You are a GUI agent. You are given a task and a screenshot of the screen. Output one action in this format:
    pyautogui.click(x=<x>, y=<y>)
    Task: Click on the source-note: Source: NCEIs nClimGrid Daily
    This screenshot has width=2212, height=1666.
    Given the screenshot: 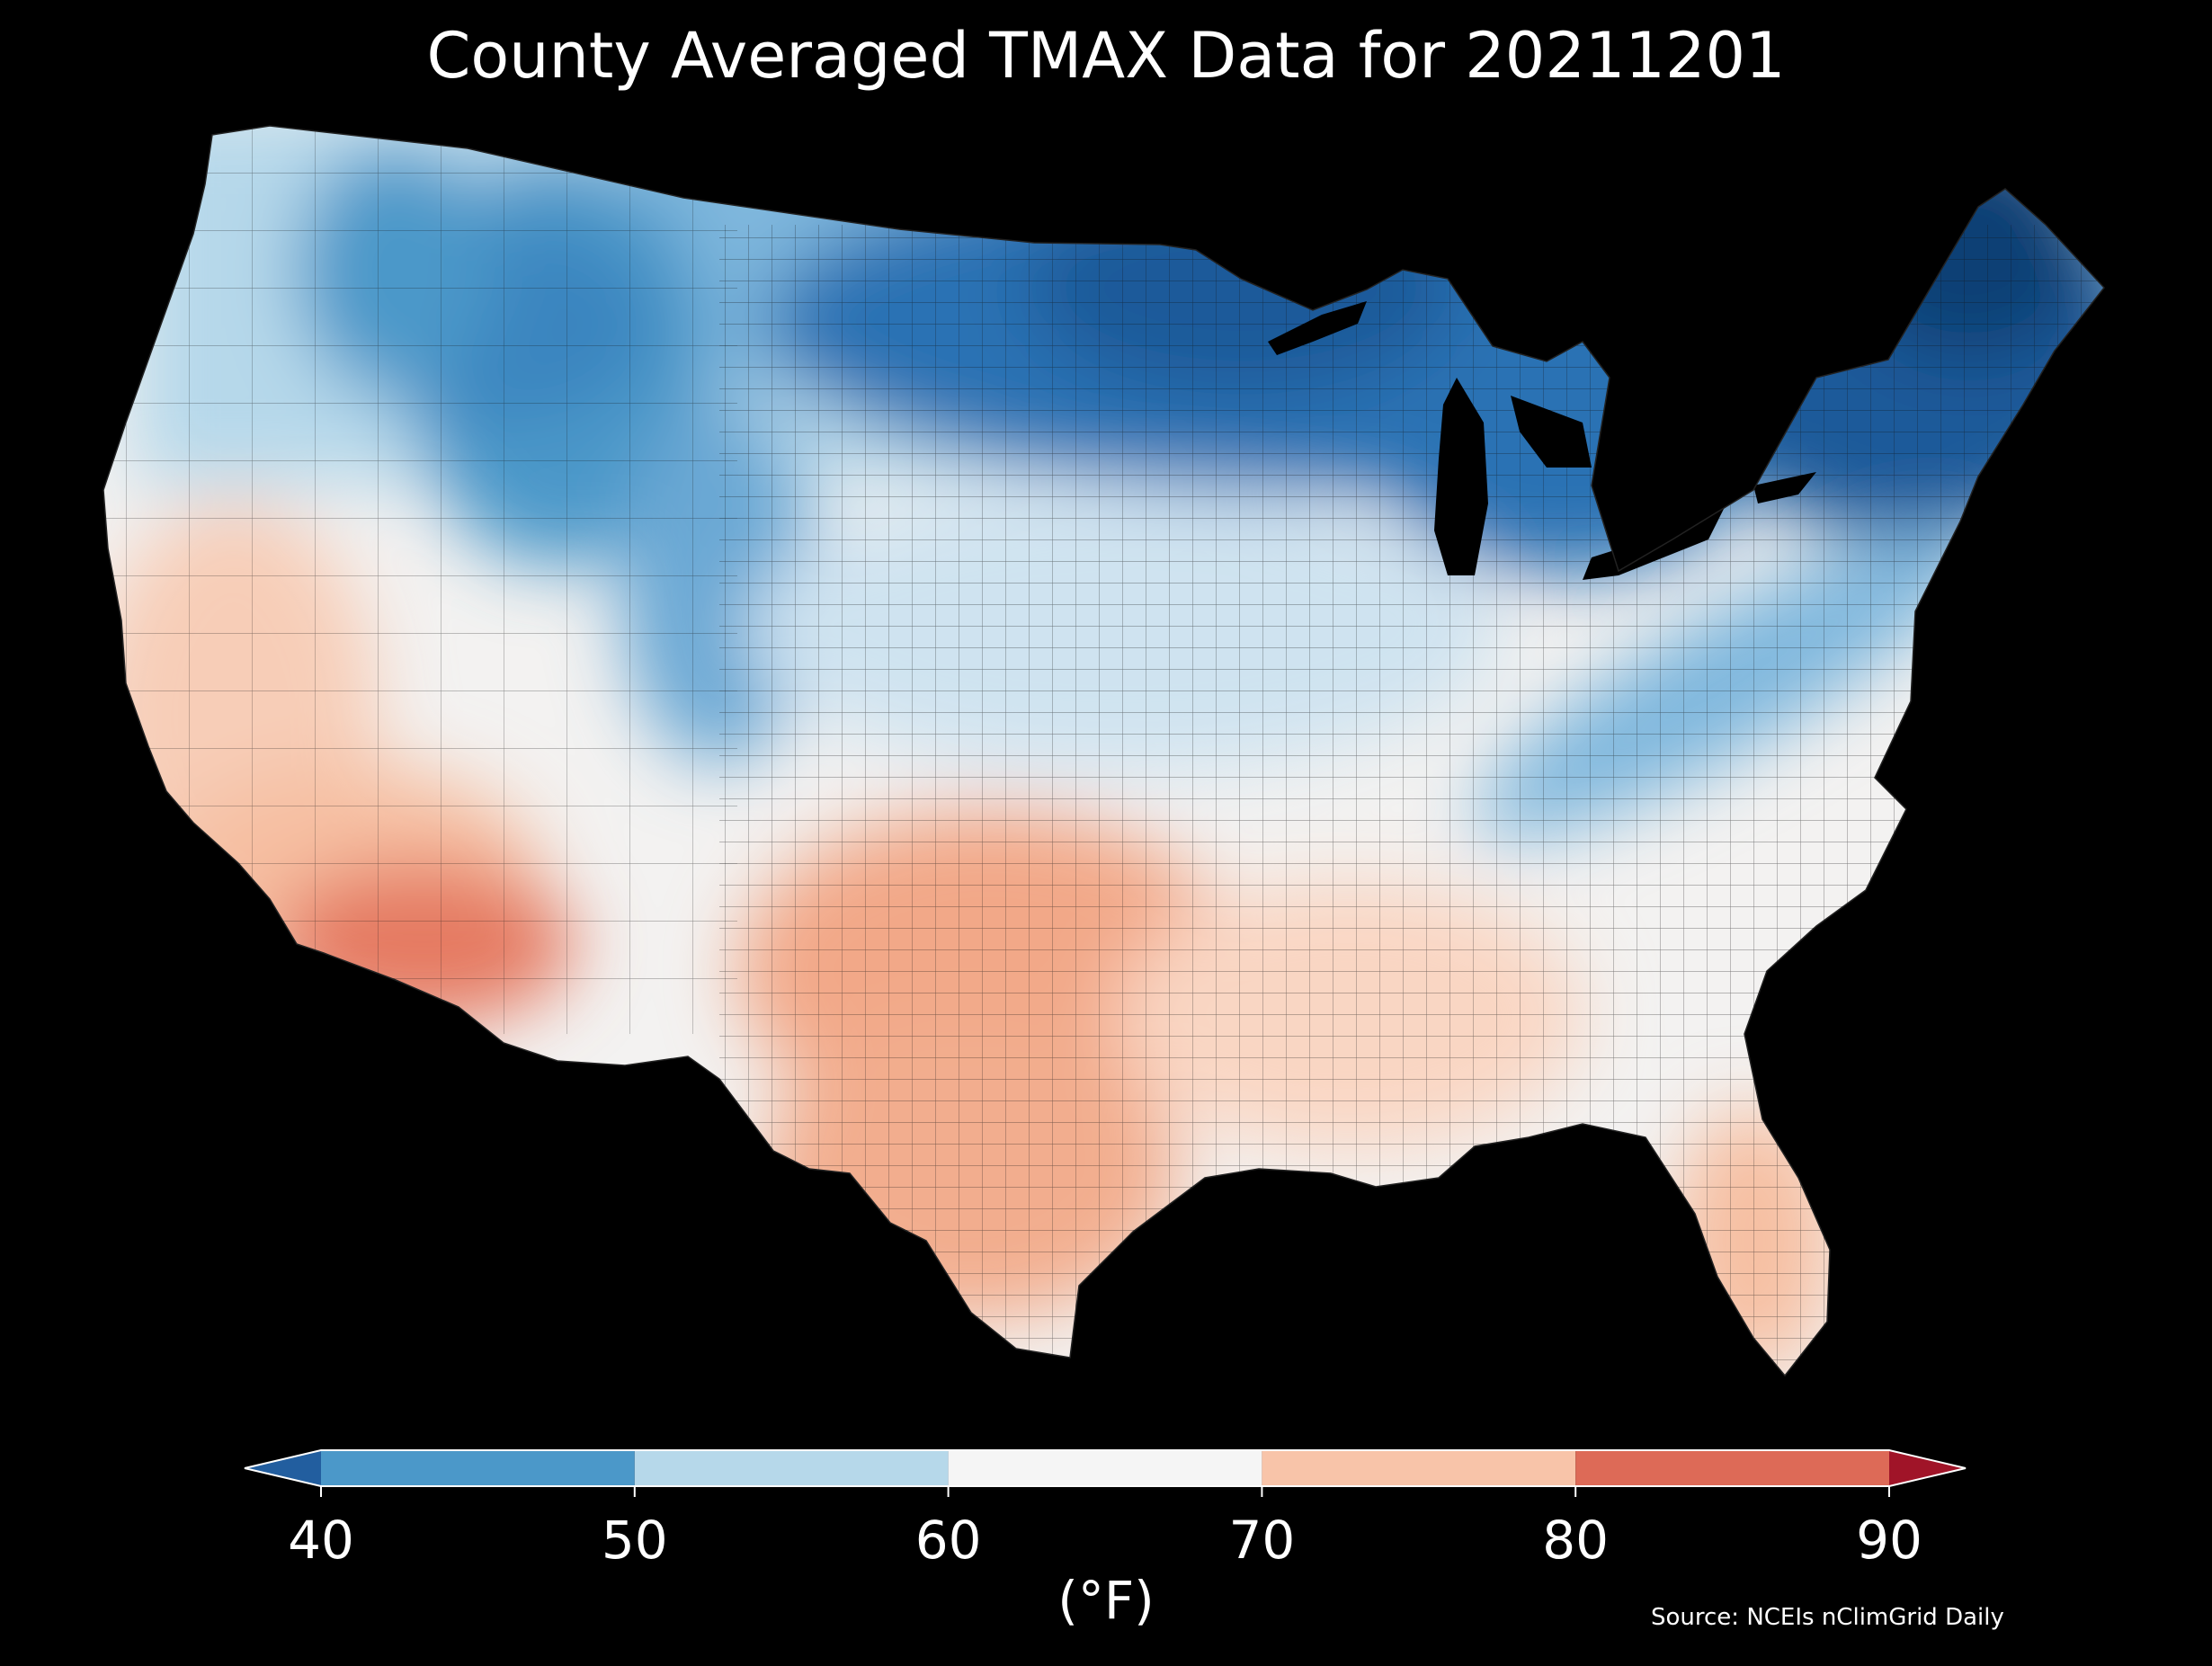 What is the action you would take?
    pyautogui.click(x=1827, y=1617)
    